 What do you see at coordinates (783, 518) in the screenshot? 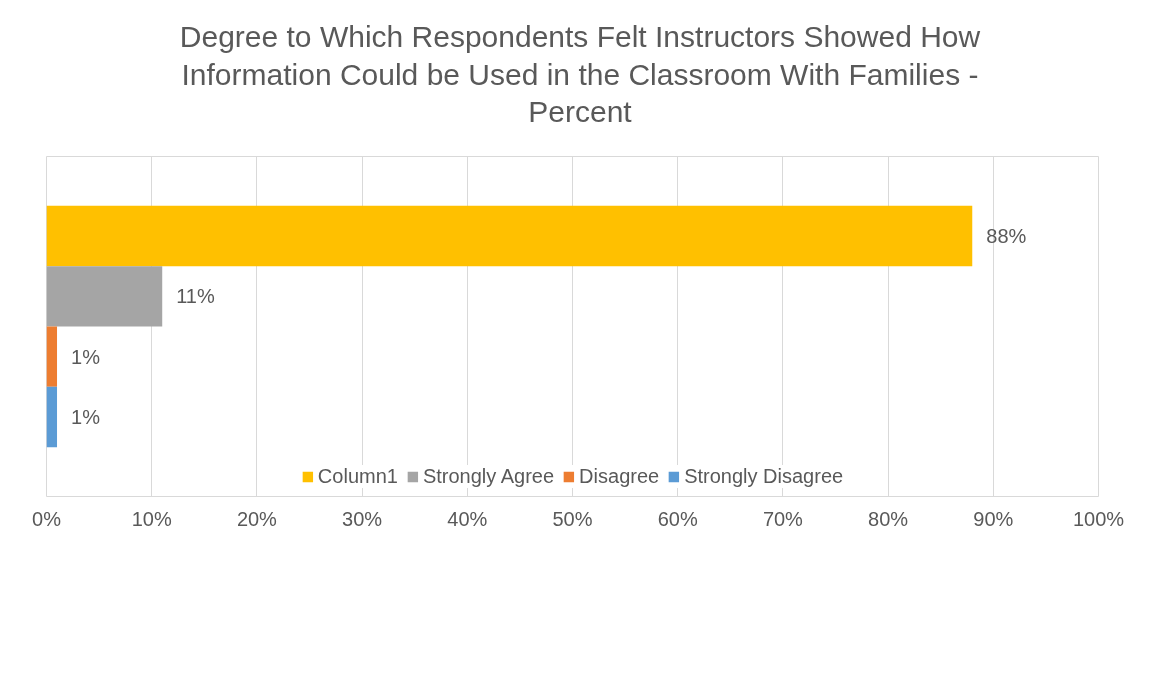
I see `x-tick-label: 70%` at bounding box center [783, 518].